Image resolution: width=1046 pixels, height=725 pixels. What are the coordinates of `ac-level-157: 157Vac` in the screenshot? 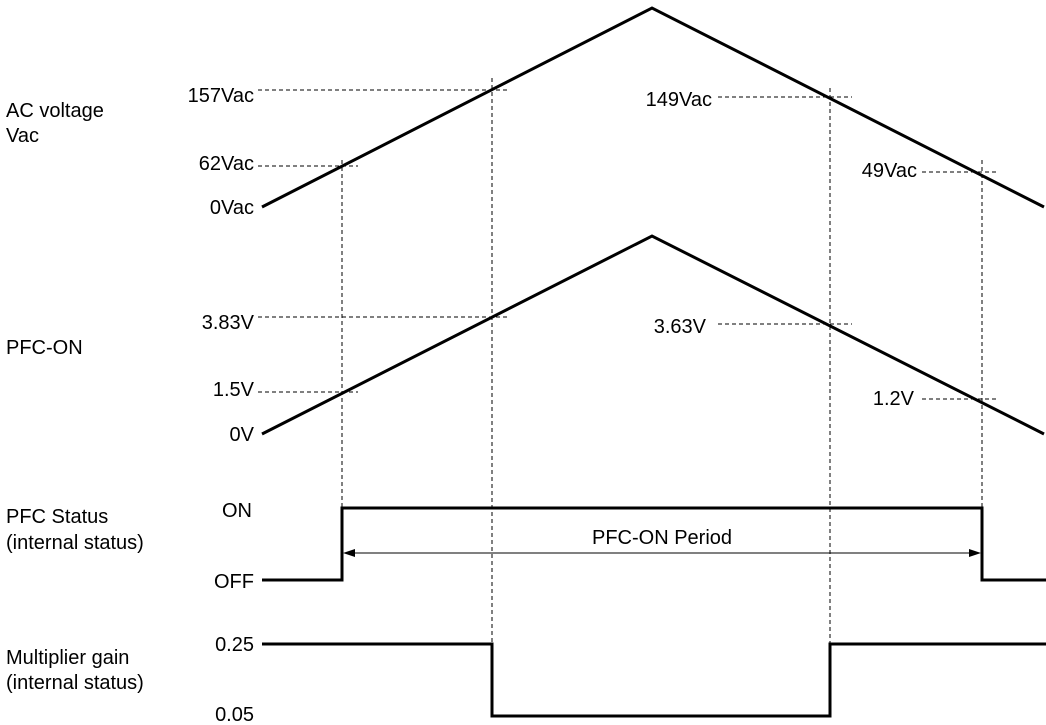 It's located at (221, 96).